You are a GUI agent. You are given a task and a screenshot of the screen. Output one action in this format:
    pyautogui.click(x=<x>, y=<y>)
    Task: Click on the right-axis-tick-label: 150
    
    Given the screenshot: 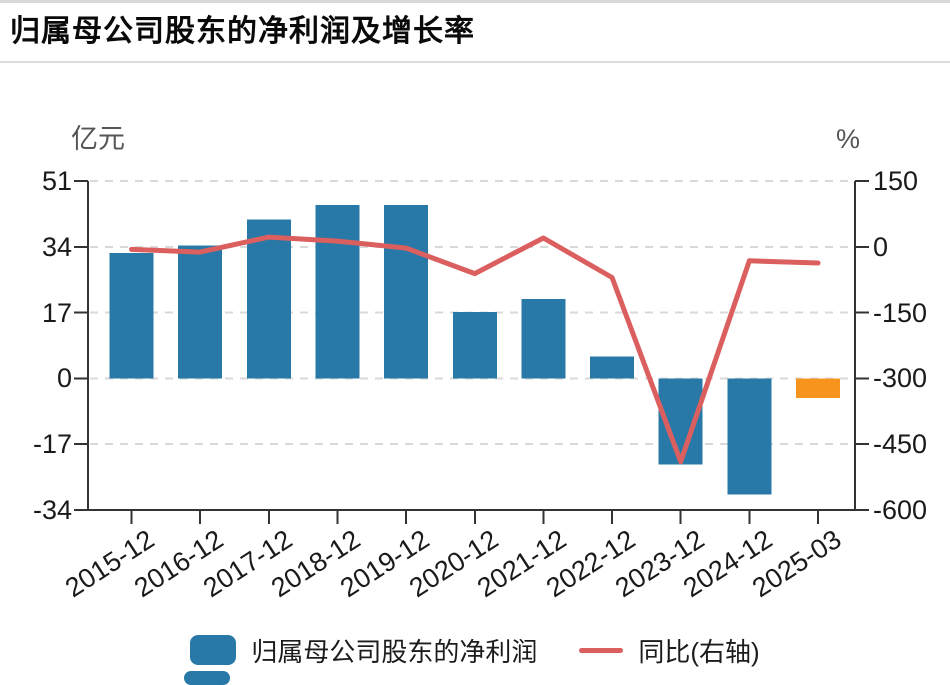 What is the action you would take?
    pyautogui.click(x=896, y=181)
    